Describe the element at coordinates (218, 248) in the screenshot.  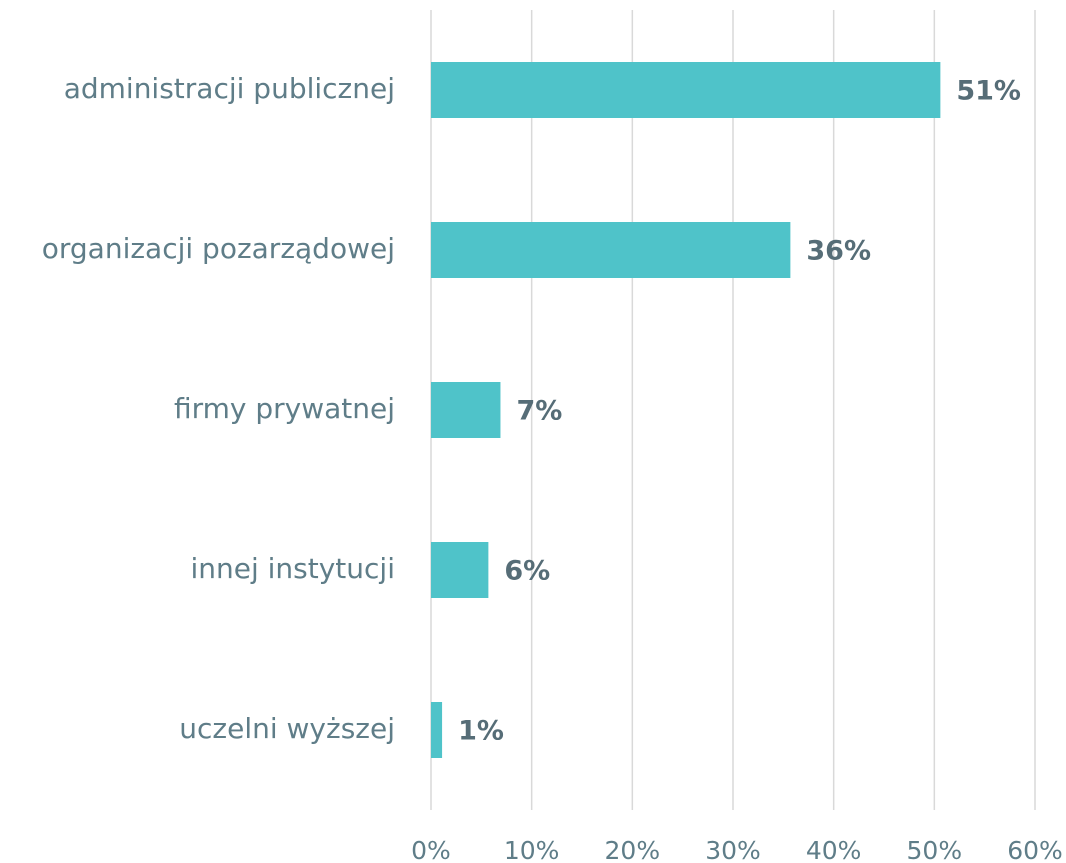
I see `category-label: organizacji pozarządowej` at that location.